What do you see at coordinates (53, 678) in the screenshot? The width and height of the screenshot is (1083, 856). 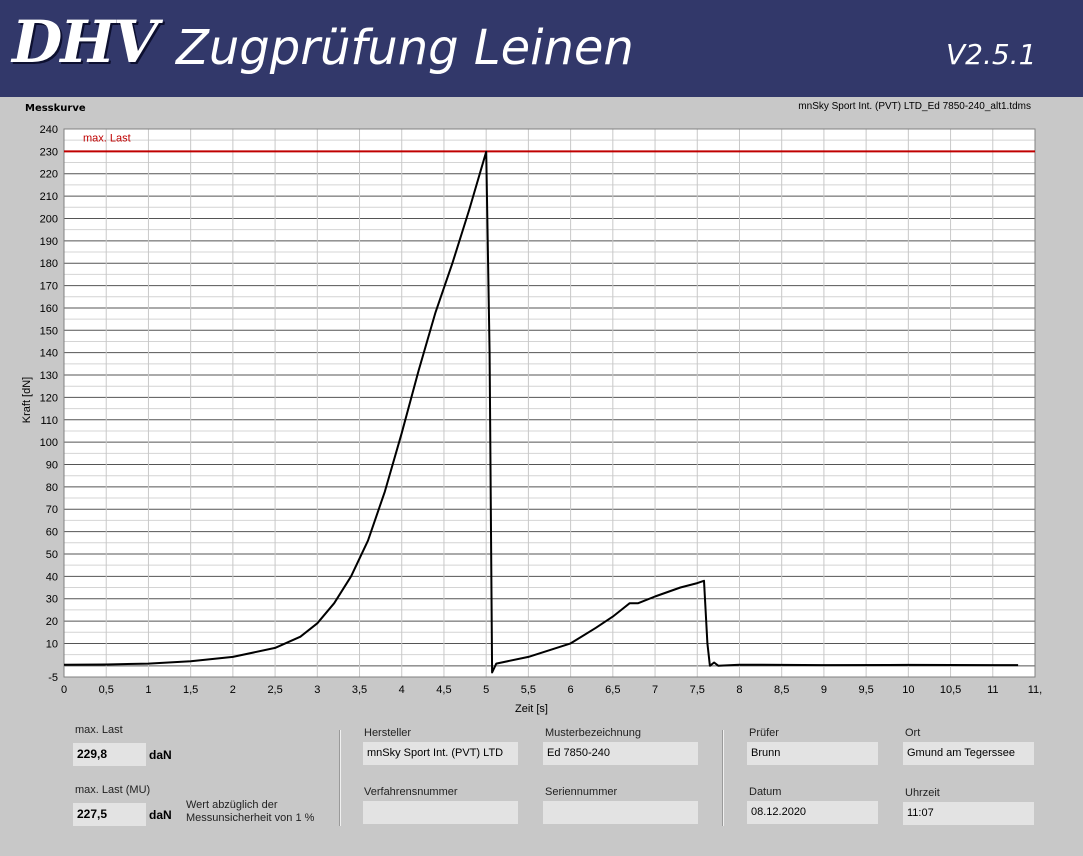 I see `y-tick-label: -5` at bounding box center [53, 678].